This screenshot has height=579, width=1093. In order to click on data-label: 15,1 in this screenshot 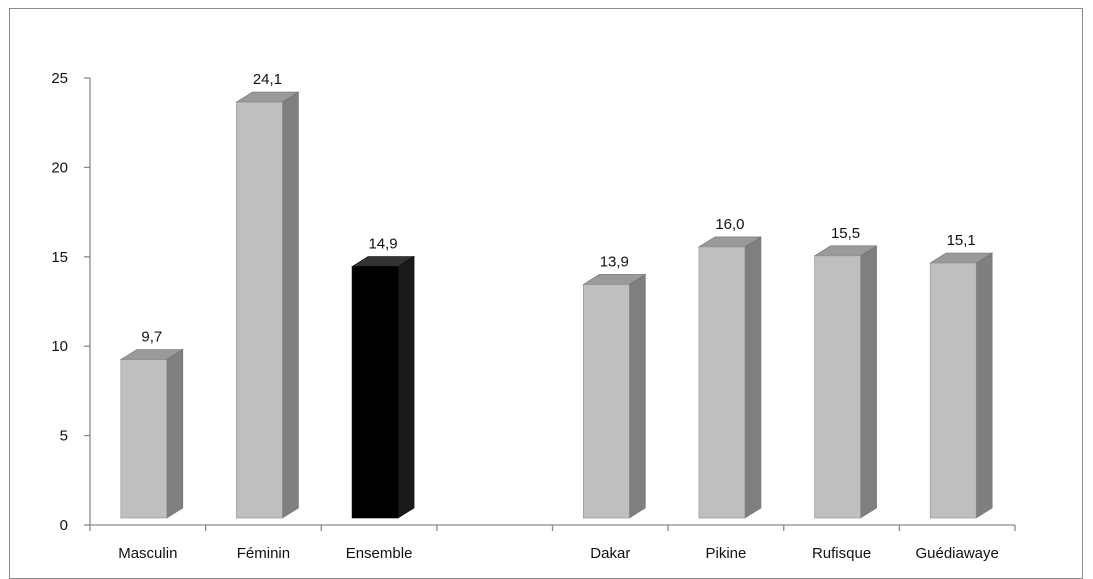, I will do `click(961, 240)`.